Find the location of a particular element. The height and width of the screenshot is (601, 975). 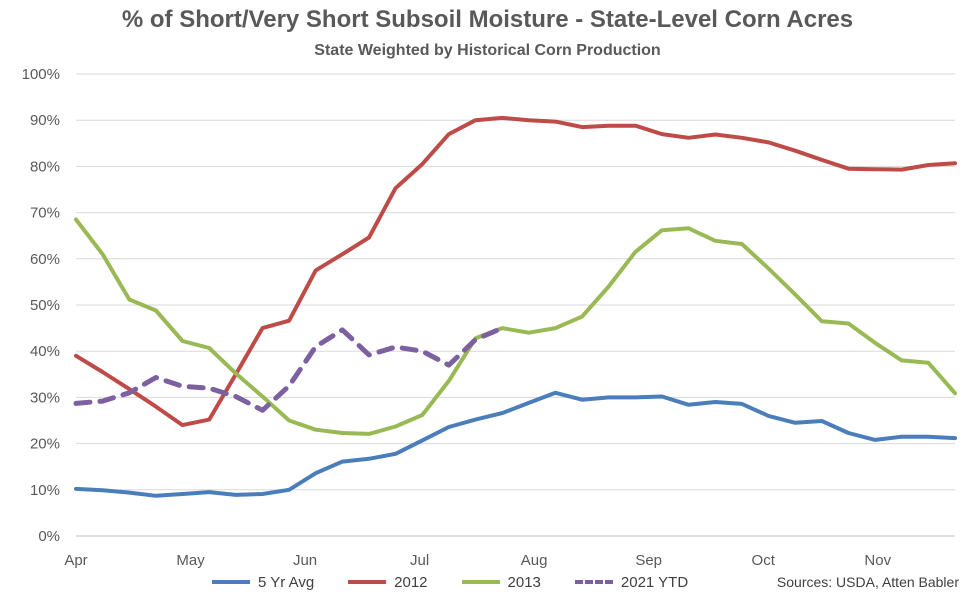

legend-item: 5 Yr Avg is located at coordinates (263, 582).